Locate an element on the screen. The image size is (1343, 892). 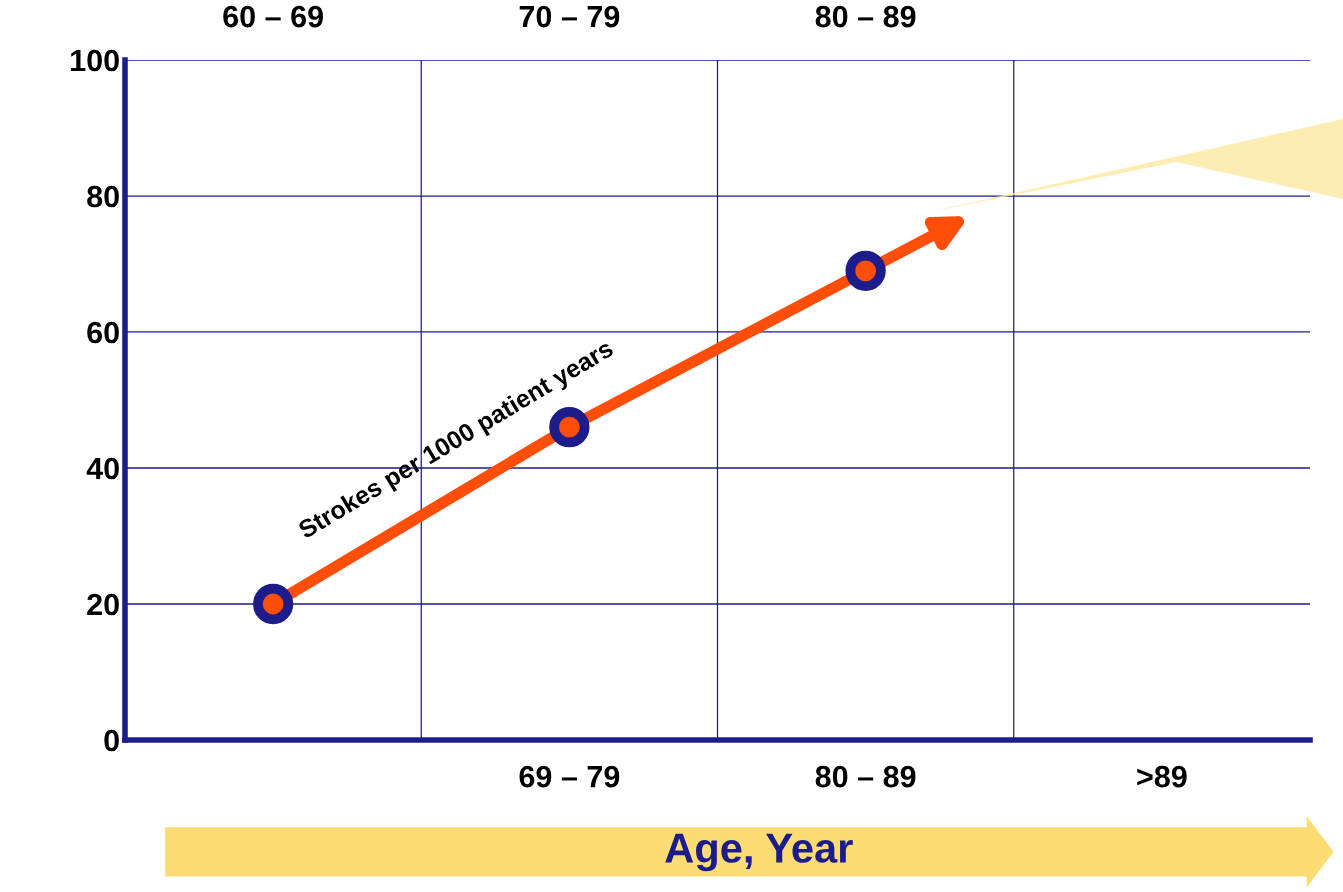
y-tick-label: 100 is located at coordinates (95, 60).